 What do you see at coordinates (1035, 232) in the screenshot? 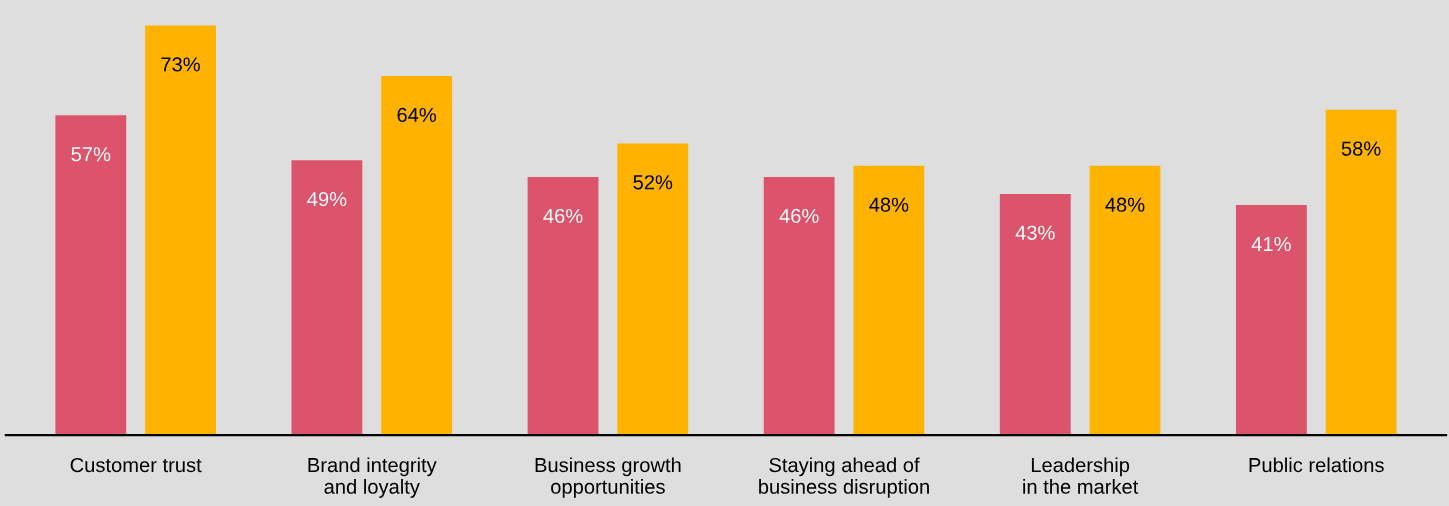
I see `data-label: 43%` at bounding box center [1035, 232].